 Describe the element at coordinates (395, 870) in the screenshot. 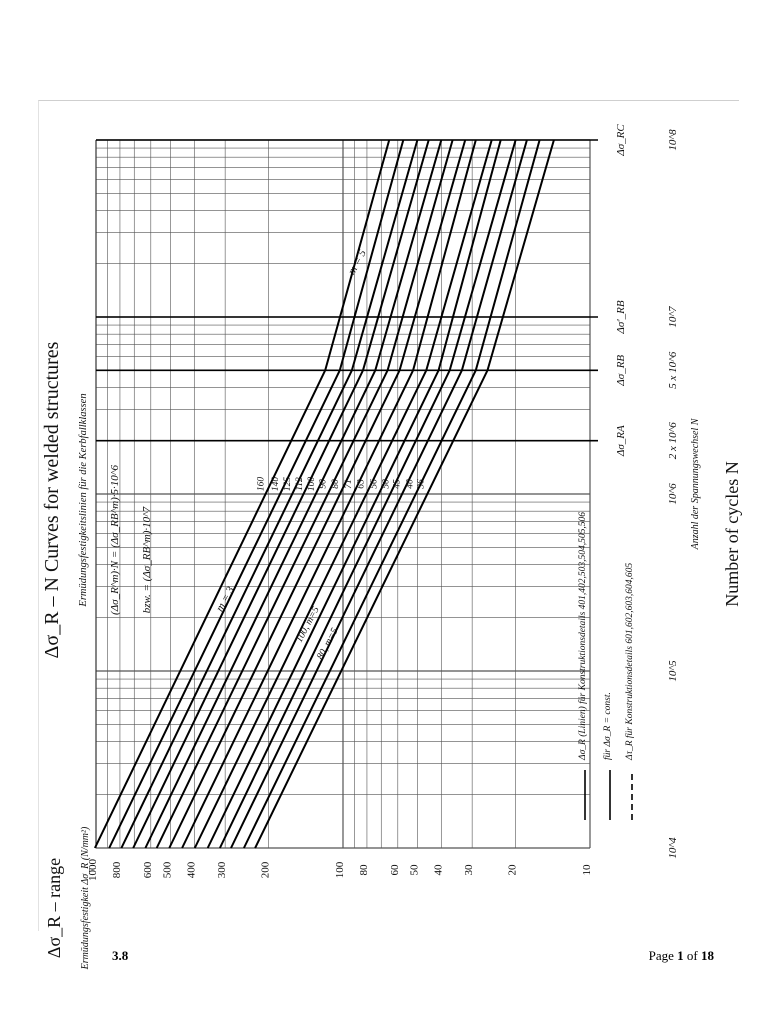

I see `stress-tick-label: 60` at that location.